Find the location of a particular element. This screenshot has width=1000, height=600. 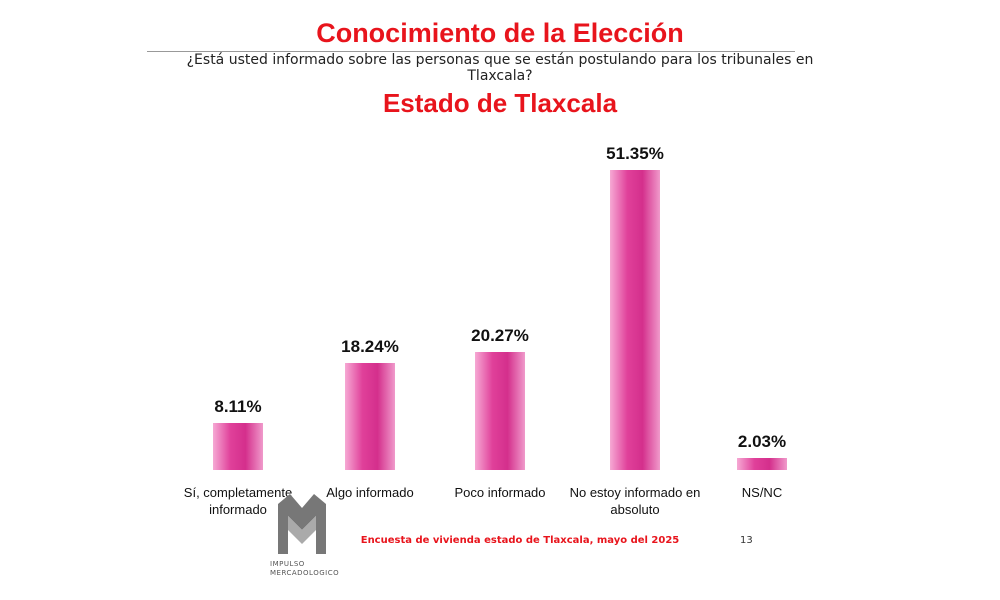

value-label: 18.24% is located at coordinates (370, 347).